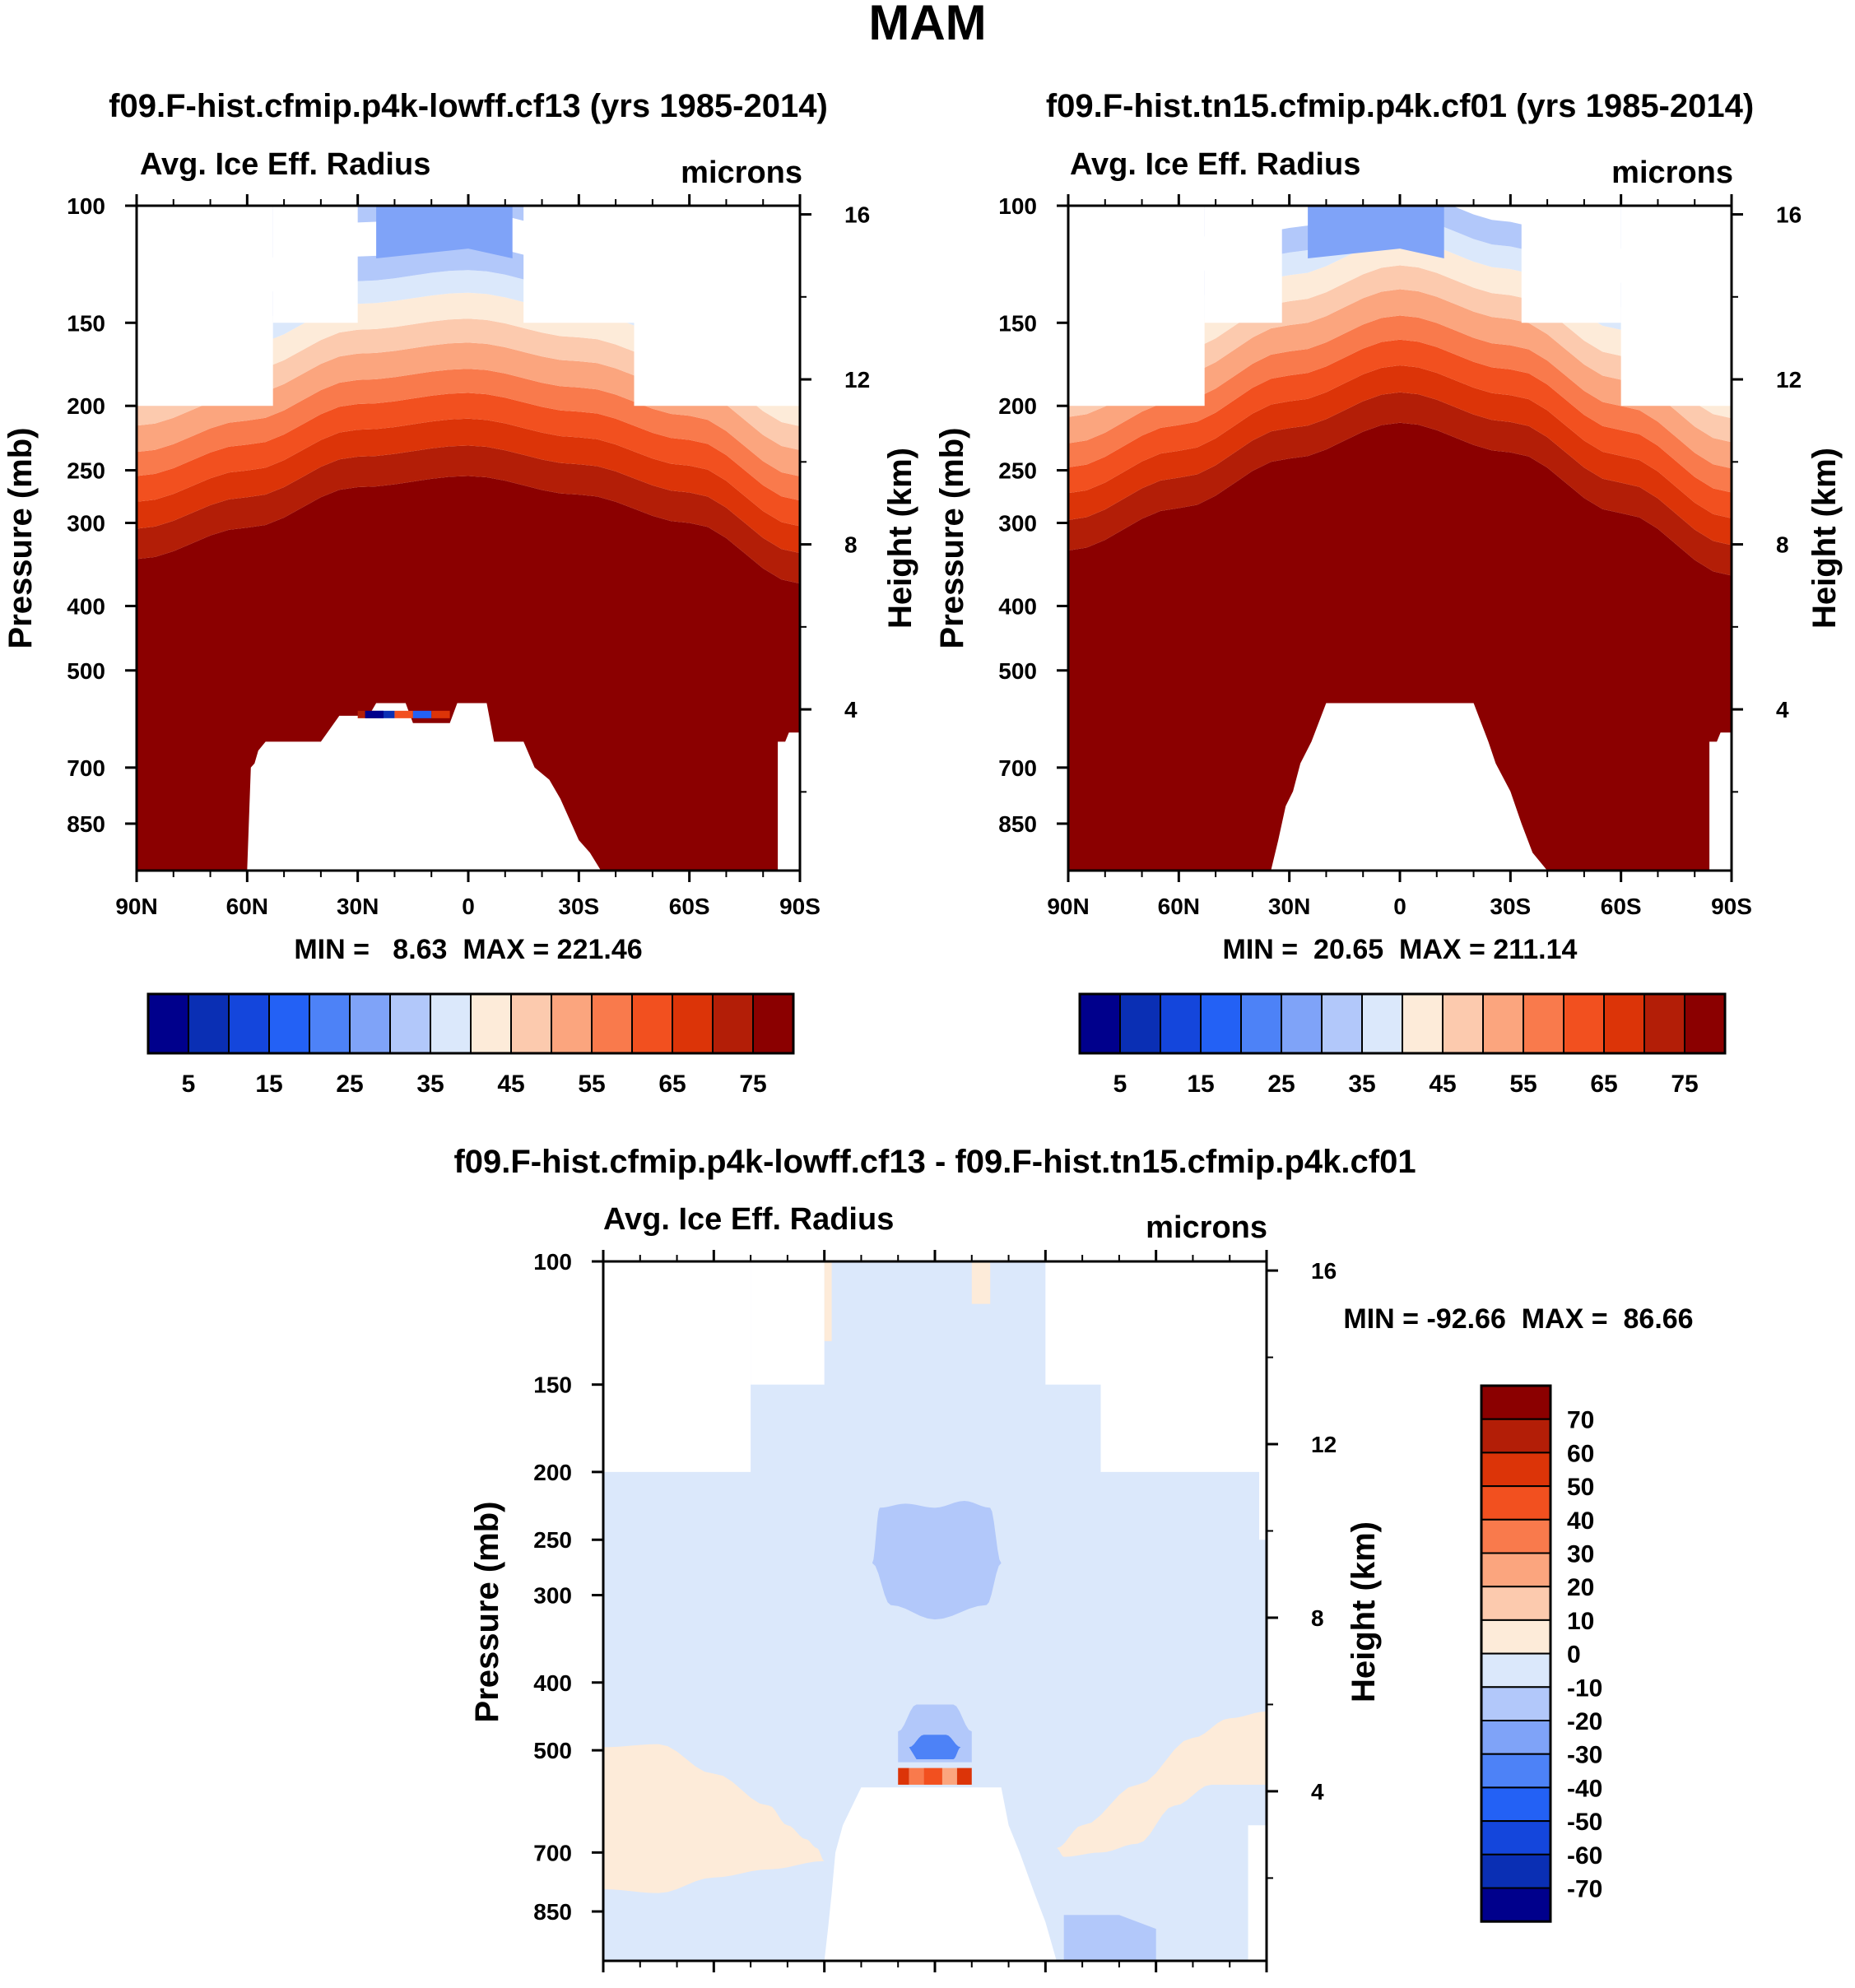 This screenshot has width=1855, height=1988. What do you see at coordinates (1018, 824) in the screenshot?
I see `p2-y-tick-label: 850` at bounding box center [1018, 824].